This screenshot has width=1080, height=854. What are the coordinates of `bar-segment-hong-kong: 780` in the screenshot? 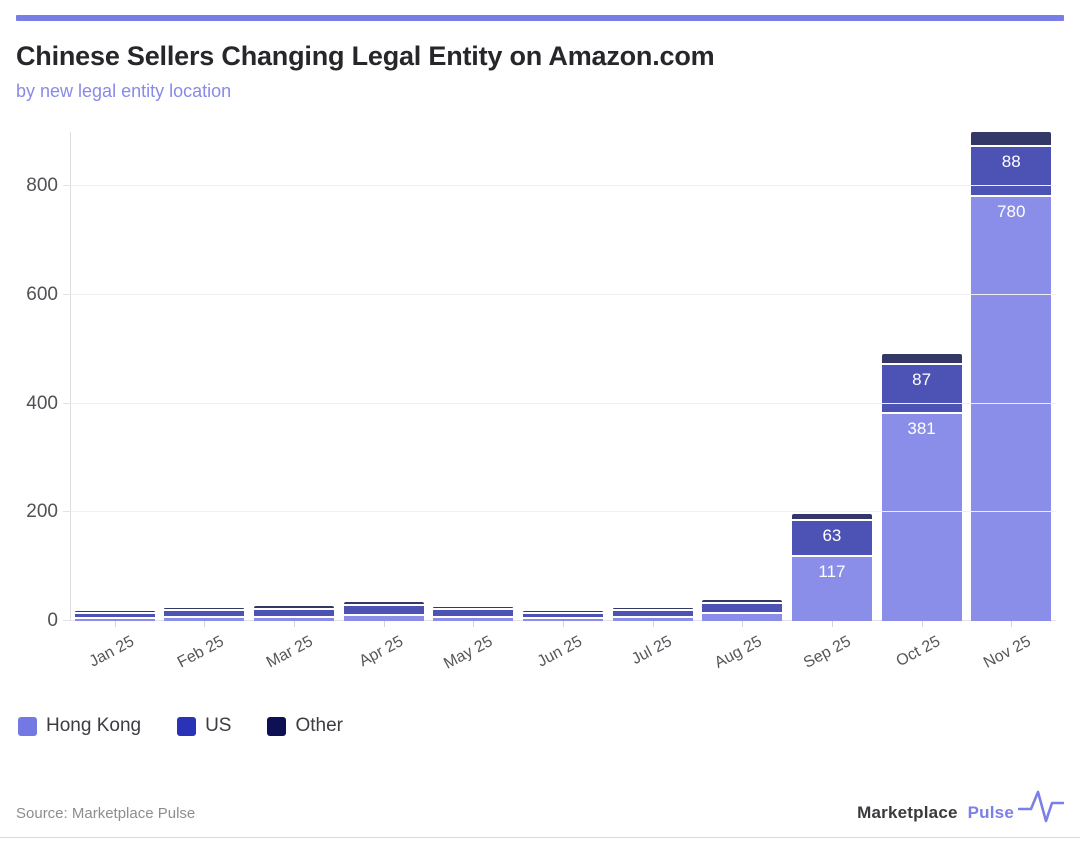 It's located at (1011, 409).